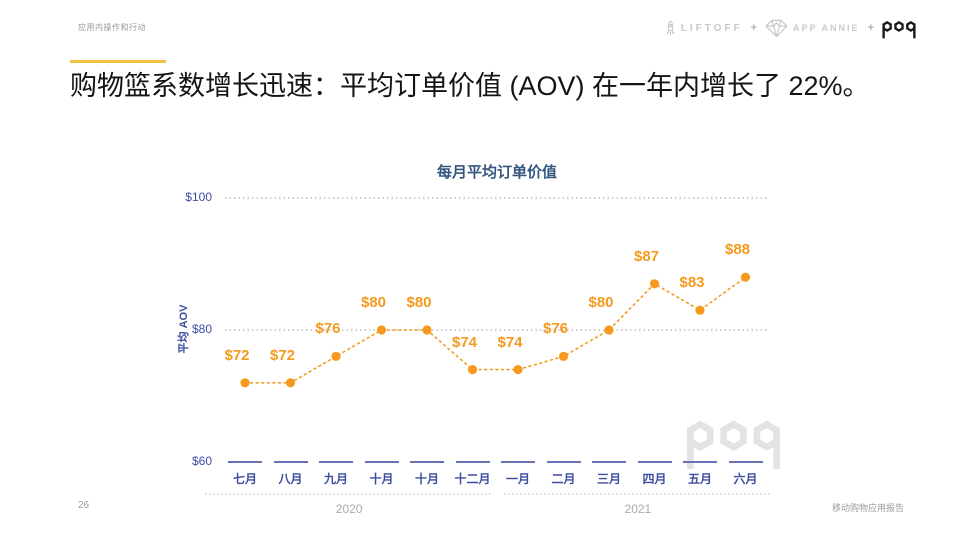  I want to click on gem-icon, so click(776, 28).